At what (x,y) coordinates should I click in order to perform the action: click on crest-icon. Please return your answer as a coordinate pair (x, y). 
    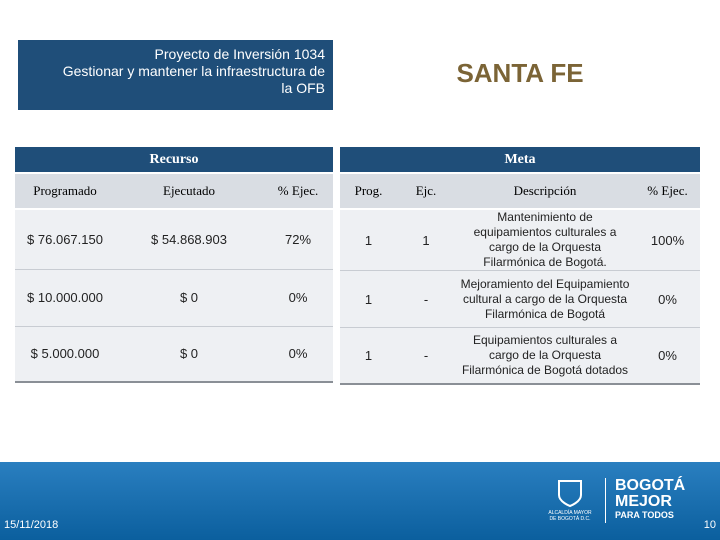
    Looking at the image, I should click on (570, 494).